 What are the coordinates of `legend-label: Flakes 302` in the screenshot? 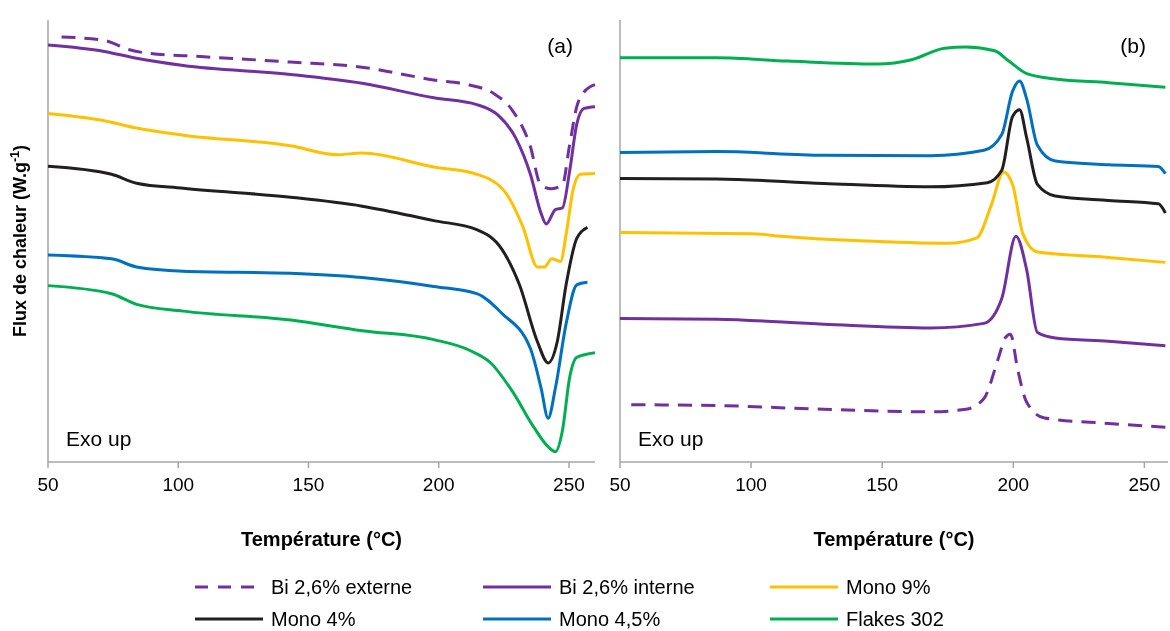 It's located at (895, 619).